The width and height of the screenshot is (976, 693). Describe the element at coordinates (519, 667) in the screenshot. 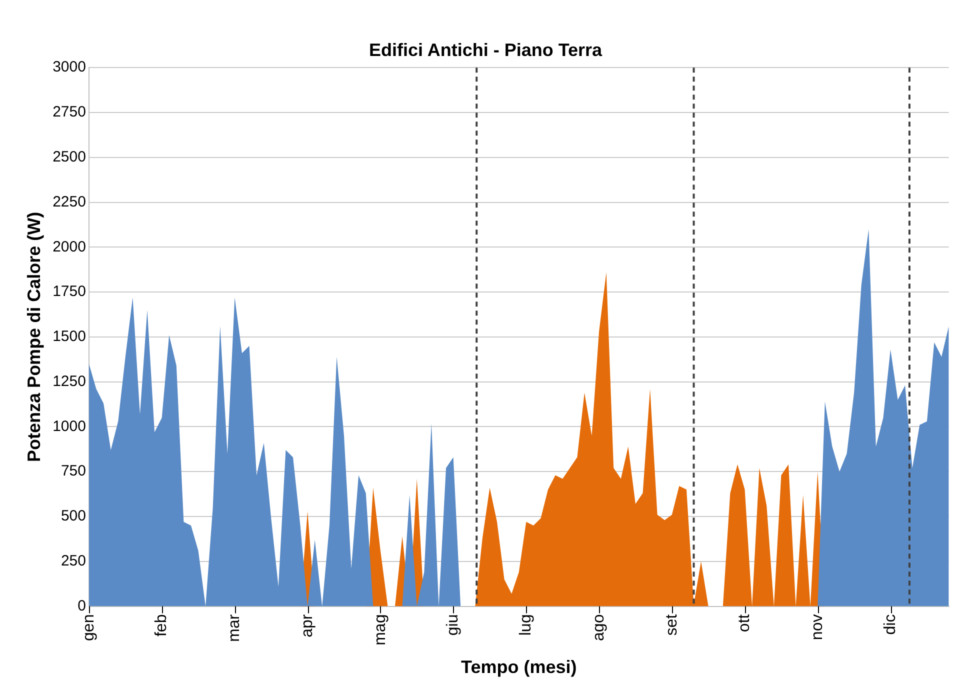

I see `x-axis-title: Tempo (mesi)` at that location.